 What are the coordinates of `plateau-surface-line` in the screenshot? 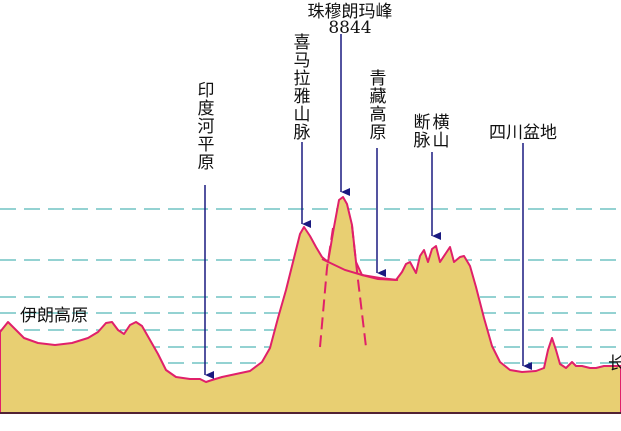 It's located at (360, 269).